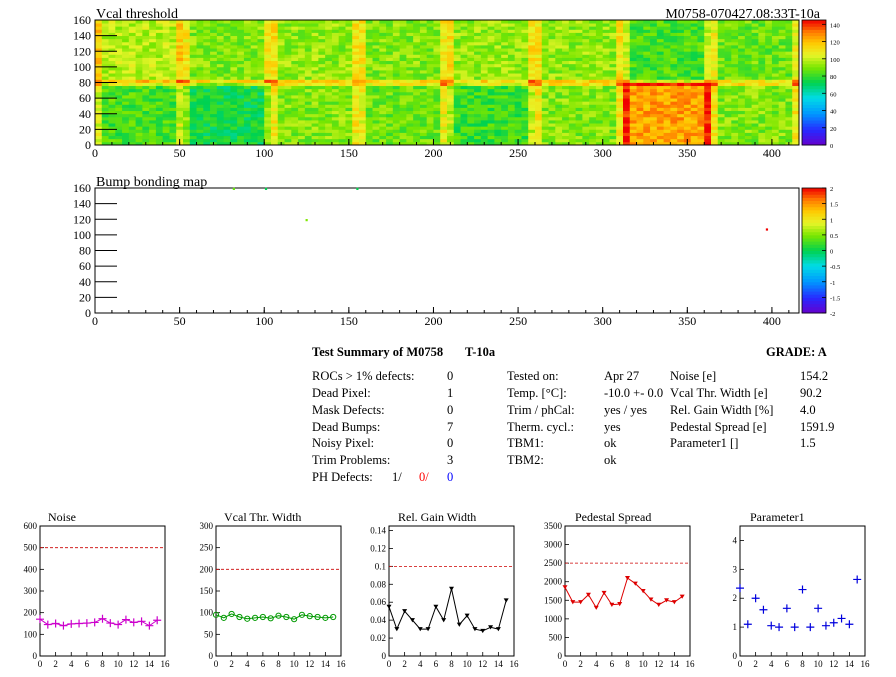 The image size is (896, 677). What do you see at coordinates (55, 664) in the screenshot?
I see `x-tick-label: 2` at bounding box center [55, 664].